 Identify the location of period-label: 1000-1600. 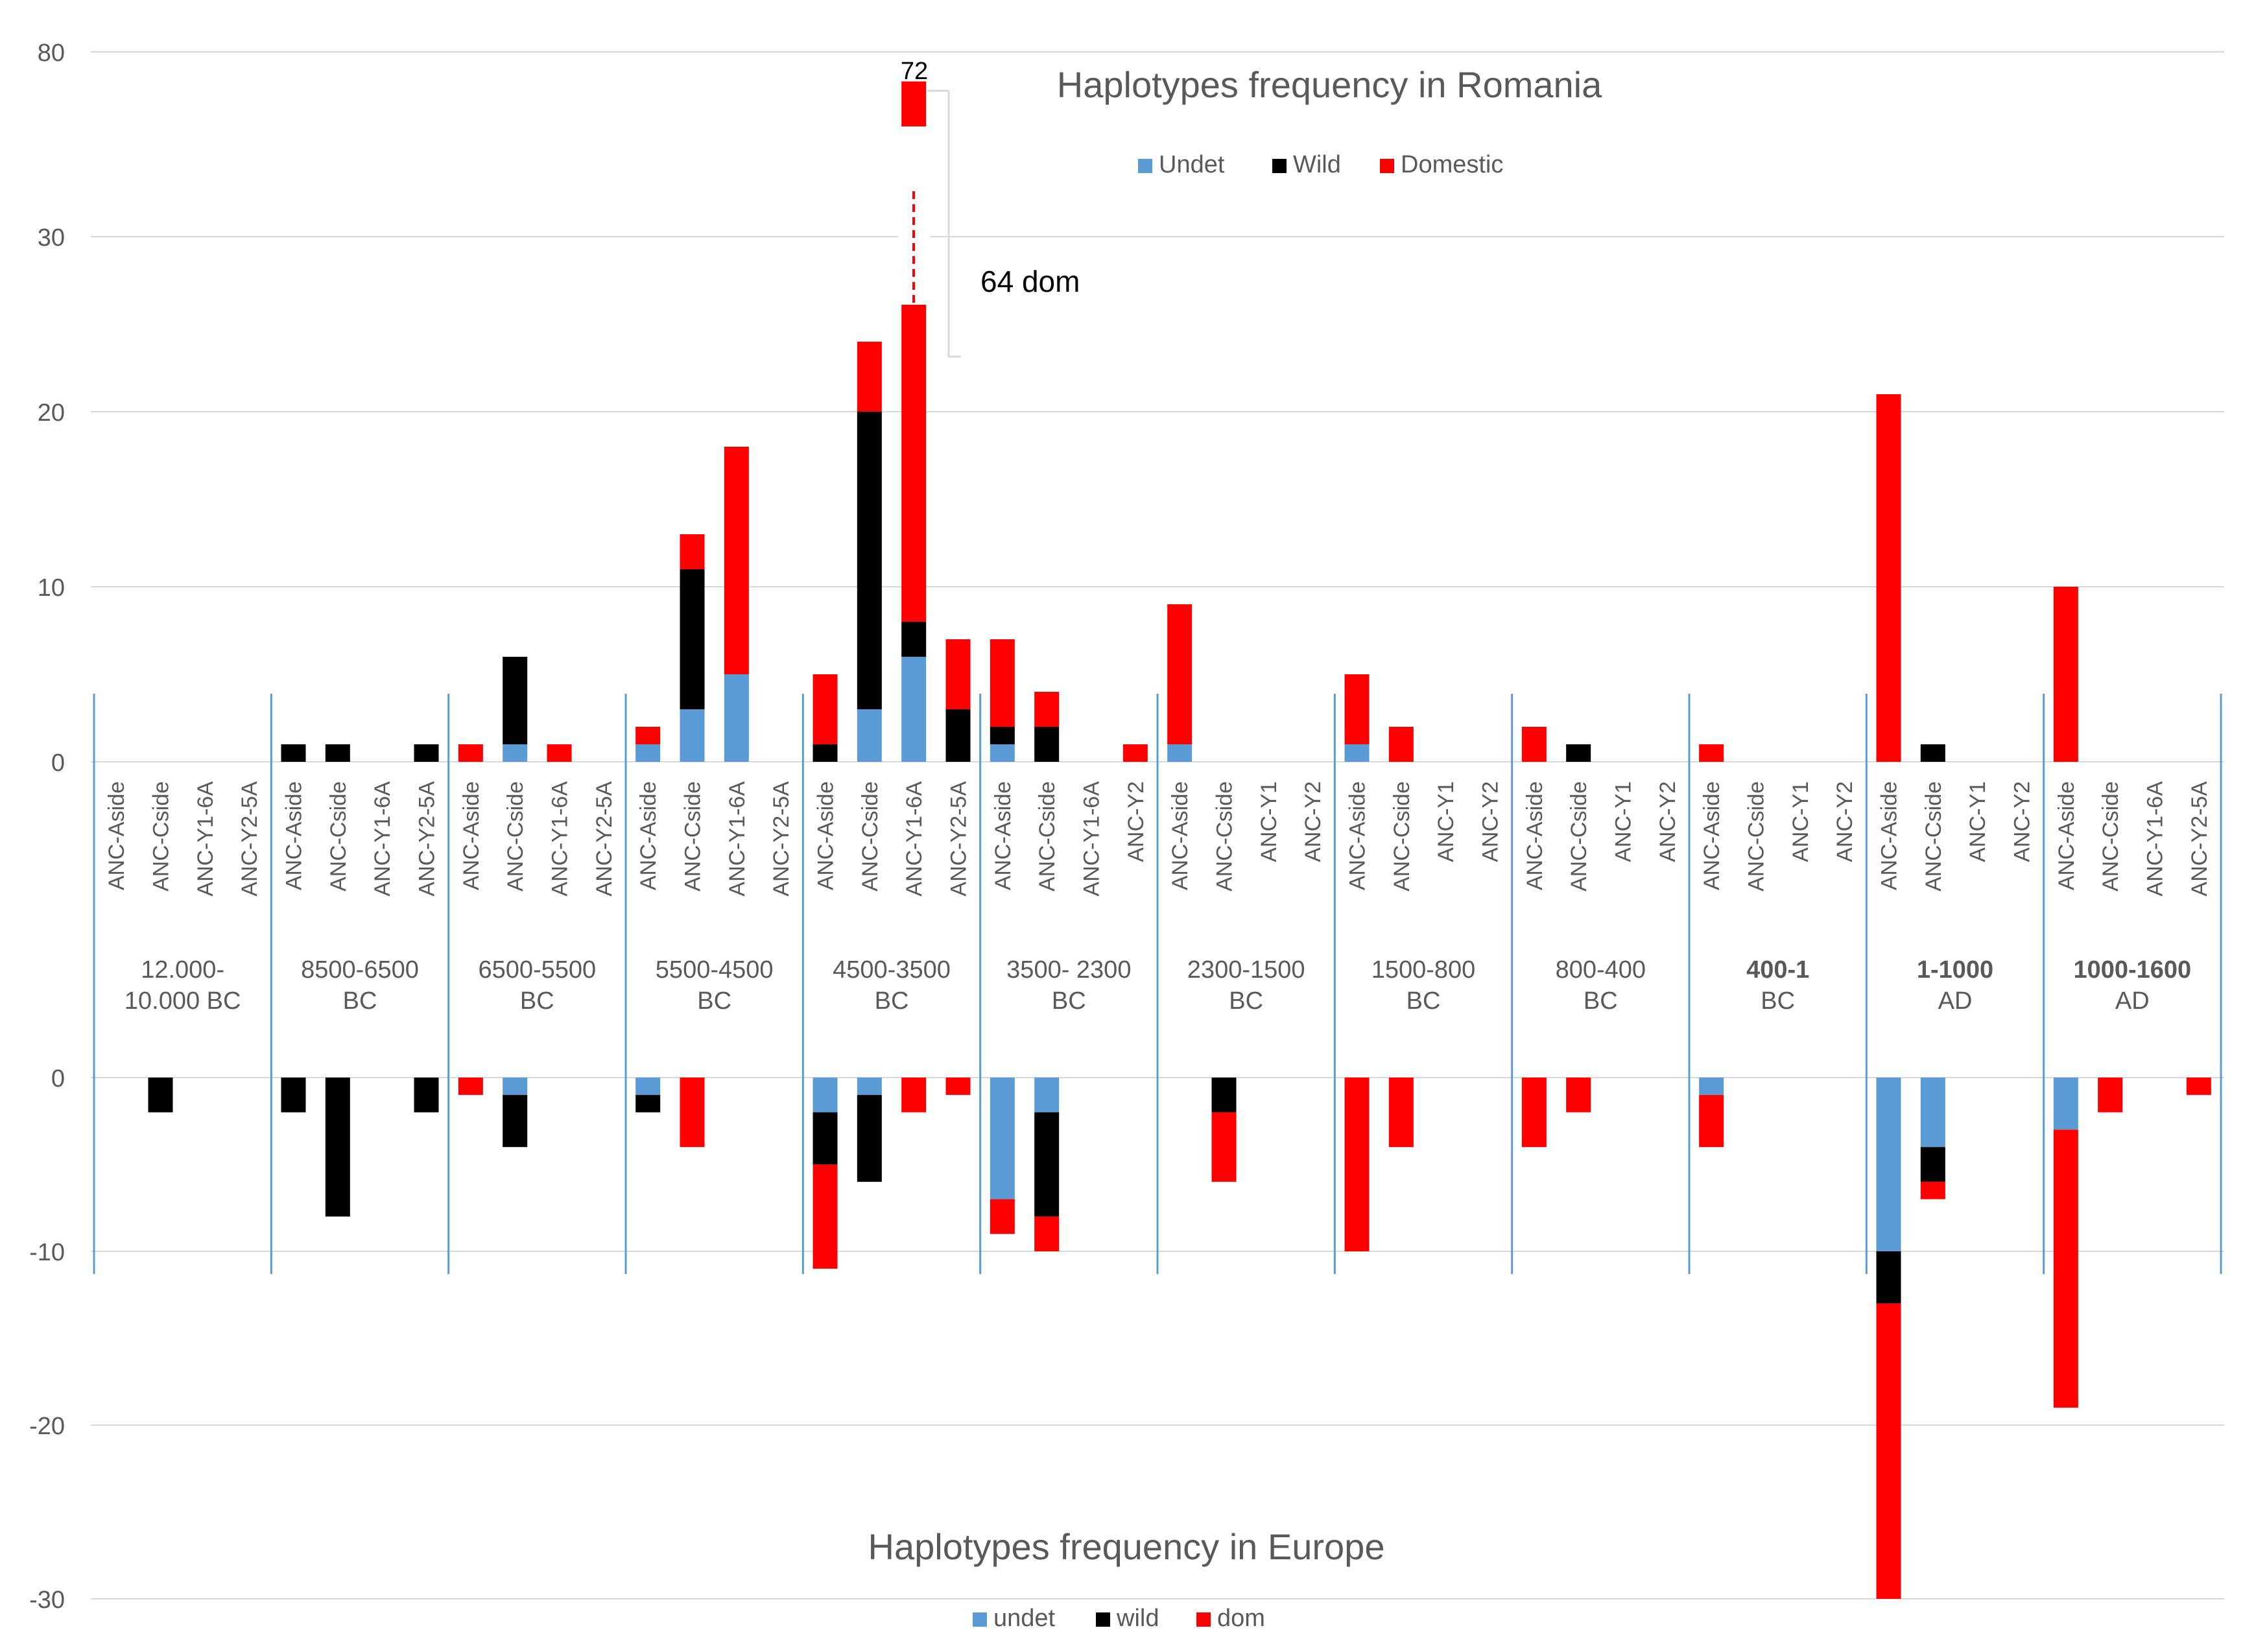
(2132, 970).